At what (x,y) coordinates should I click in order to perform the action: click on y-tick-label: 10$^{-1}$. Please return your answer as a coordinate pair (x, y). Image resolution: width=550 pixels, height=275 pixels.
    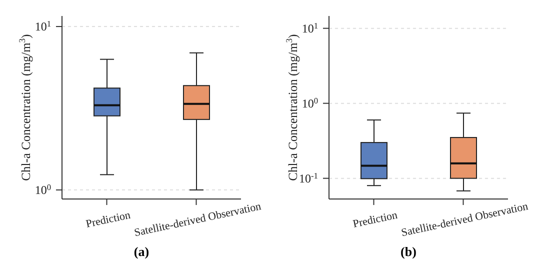
    Looking at the image, I should click on (308, 178).